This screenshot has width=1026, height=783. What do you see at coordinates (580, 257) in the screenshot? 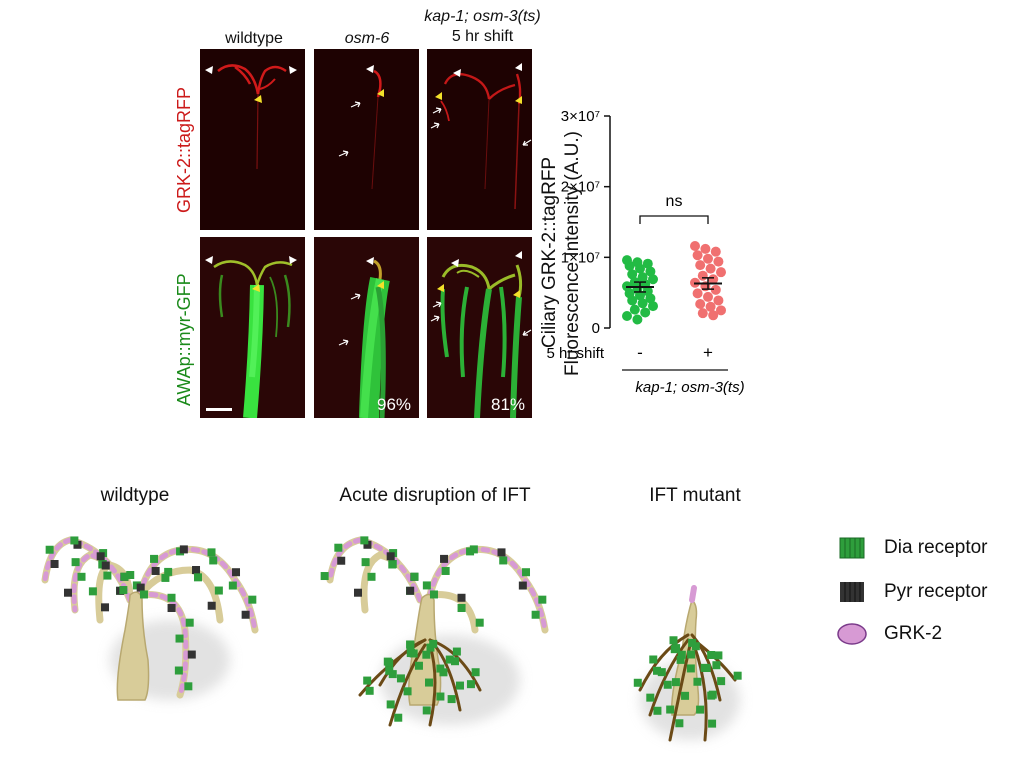
I see `y-tick-label: 1×10⁷` at bounding box center [580, 257].